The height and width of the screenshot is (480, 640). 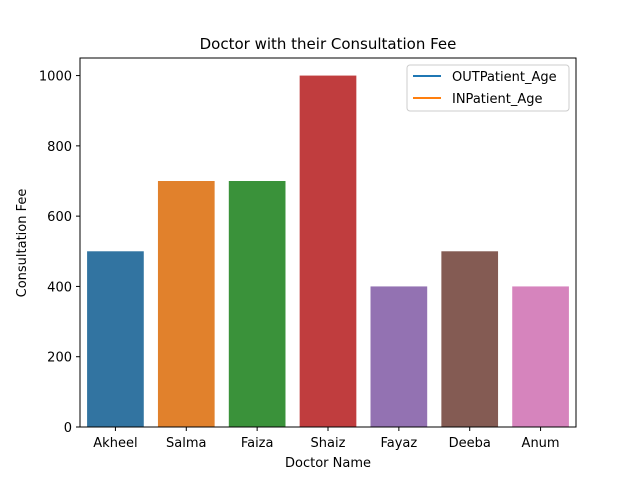 I want to click on x-tick-label: Shaiz, so click(x=328, y=443).